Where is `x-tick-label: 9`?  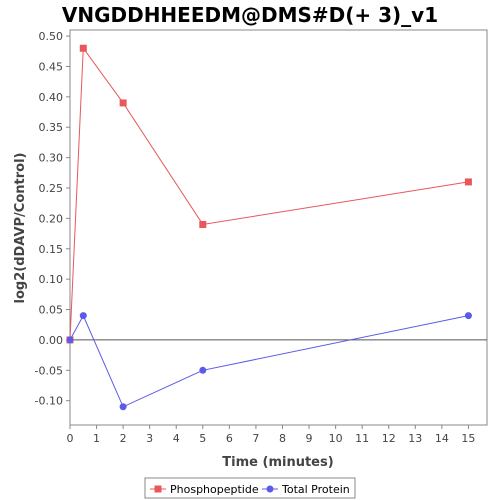
x-tick-label: 9 is located at coordinates (309, 438).